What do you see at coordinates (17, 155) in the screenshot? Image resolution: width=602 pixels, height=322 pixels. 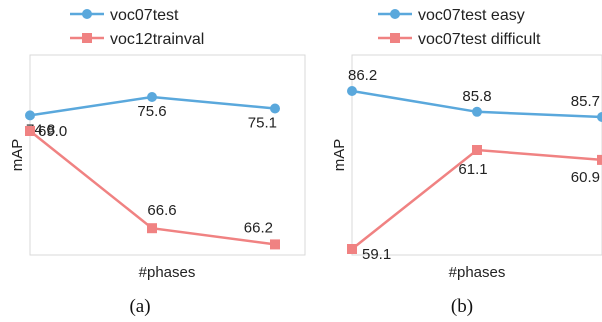 I see `chart-a-ylabel: mAP` at bounding box center [17, 155].